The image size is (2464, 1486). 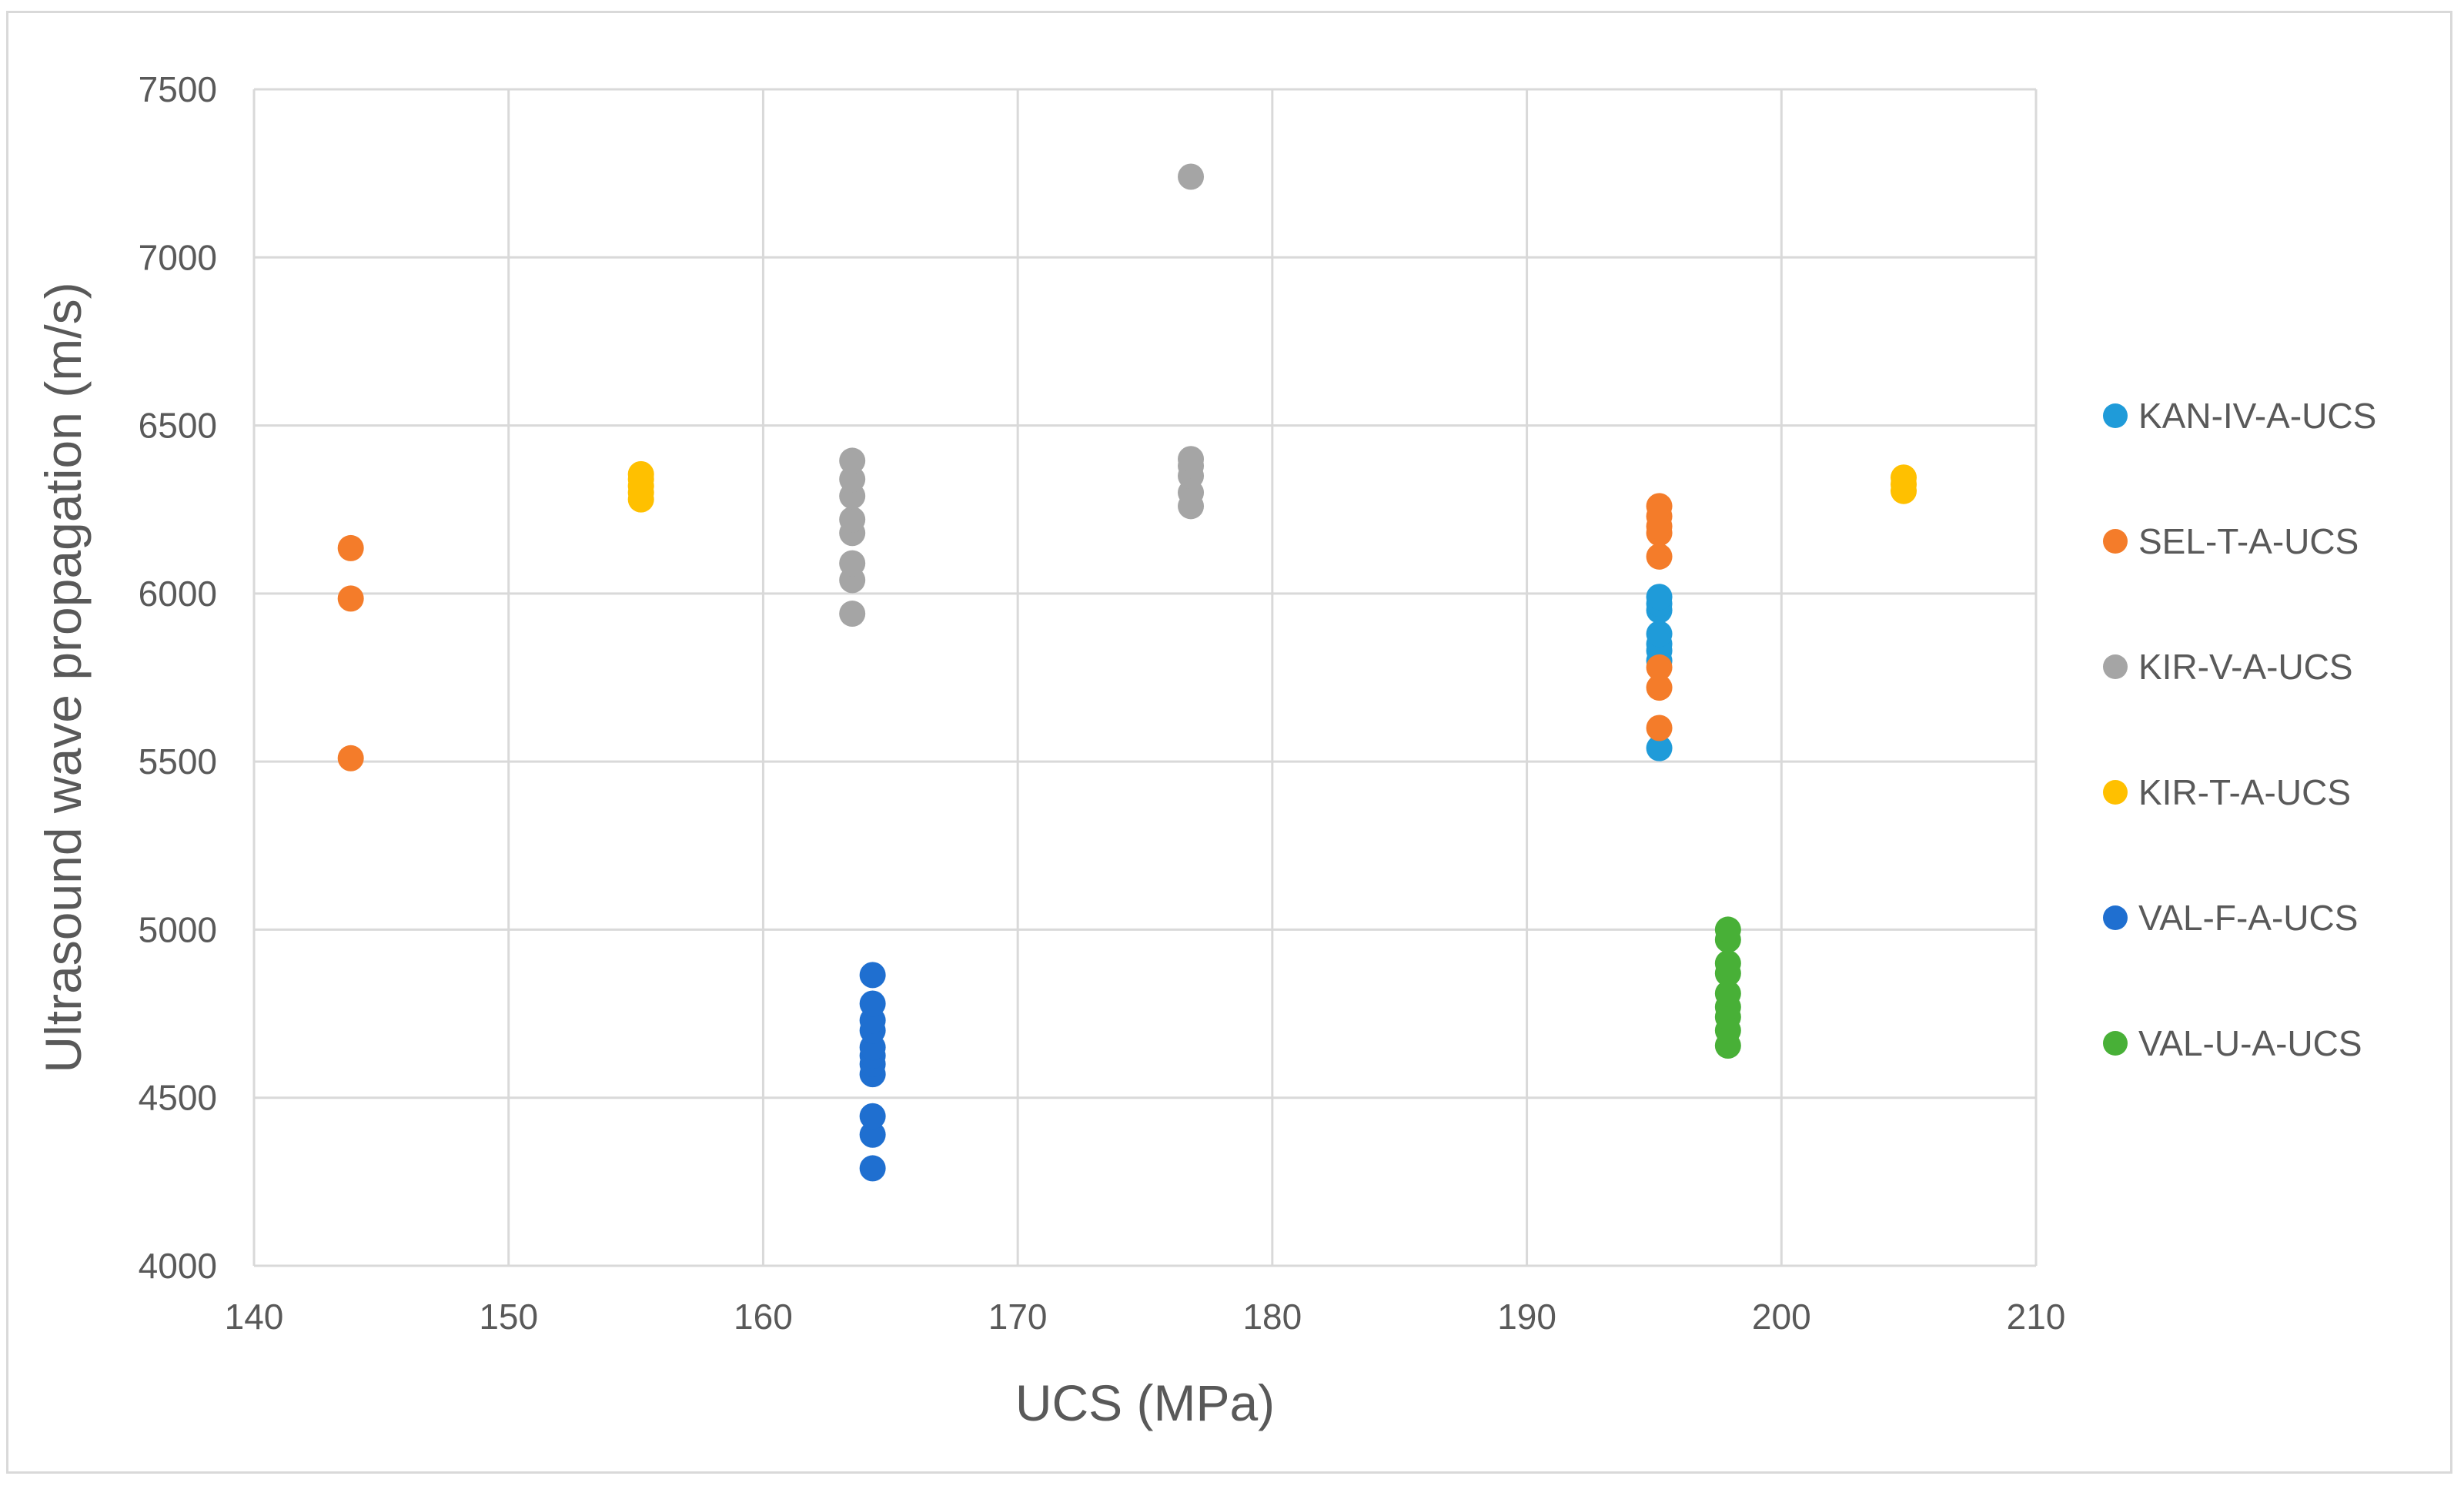 I want to click on y-tick-label: 7000, so click(x=178, y=257).